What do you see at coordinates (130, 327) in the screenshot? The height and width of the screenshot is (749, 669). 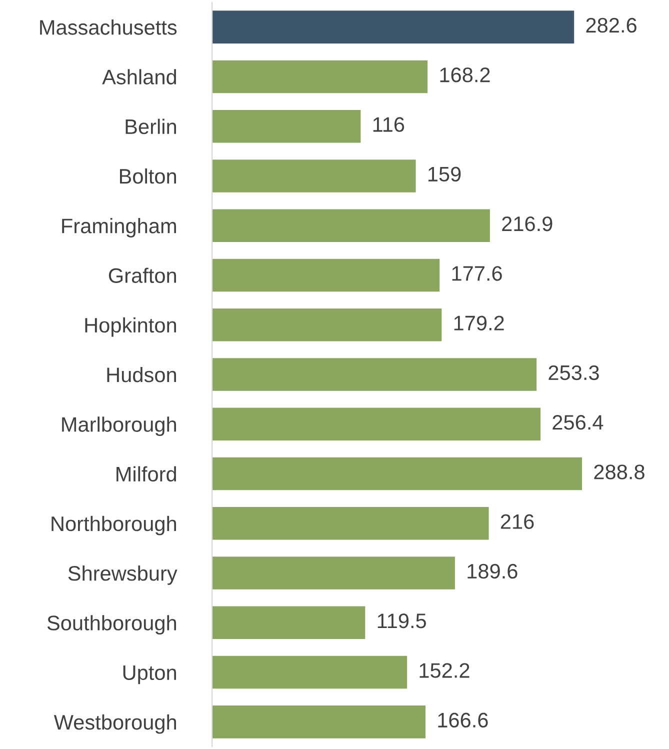 I see `y-tick-label: Hopkinton` at bounding box center [130, 327].